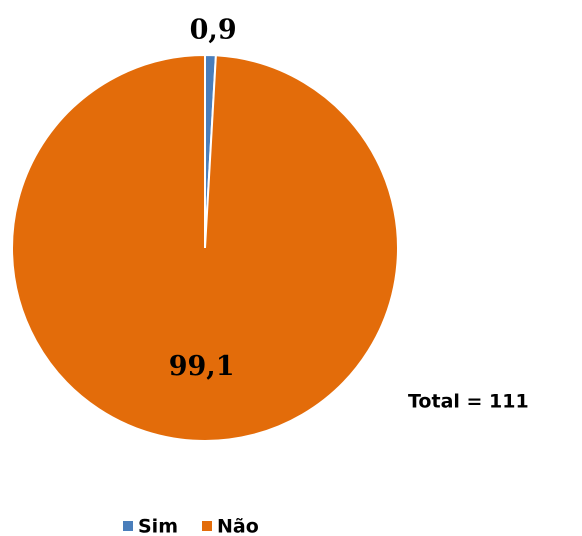 The image size is (582, 536). Describe the element at coordinates (468, 402) in the screenshot. I see `annotation: Total = 111` at that location.